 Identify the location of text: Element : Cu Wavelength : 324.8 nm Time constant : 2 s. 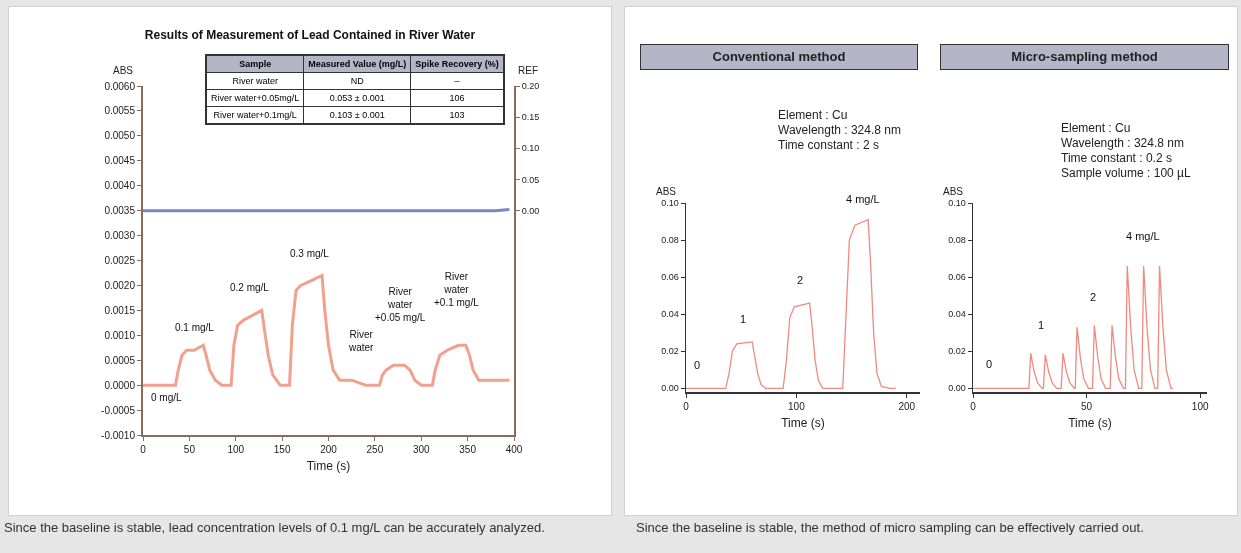
(839, 130).